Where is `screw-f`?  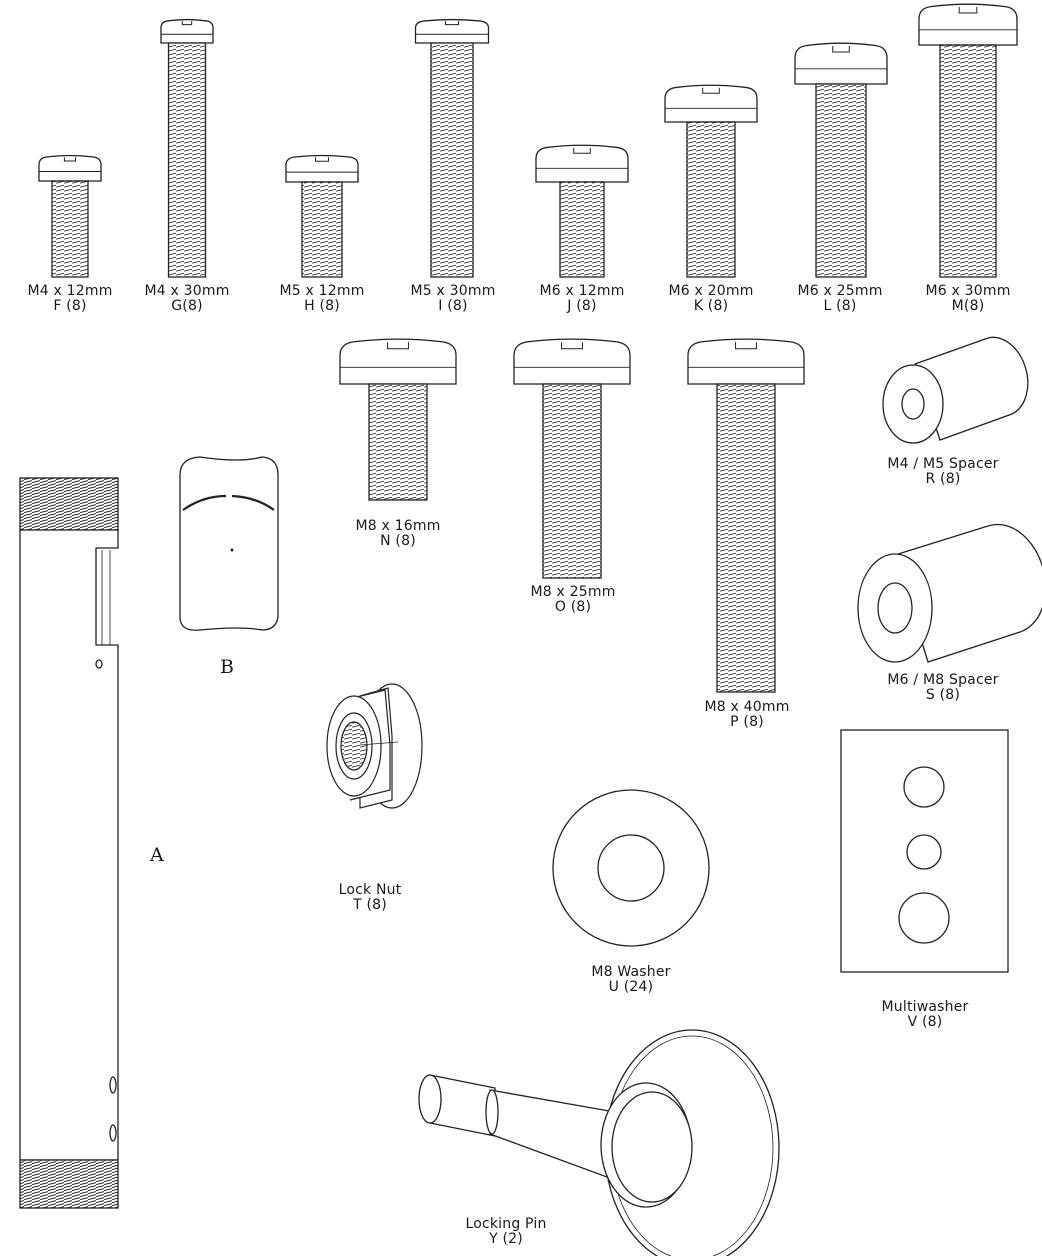 screw-f is located at coordinates (70, 217).